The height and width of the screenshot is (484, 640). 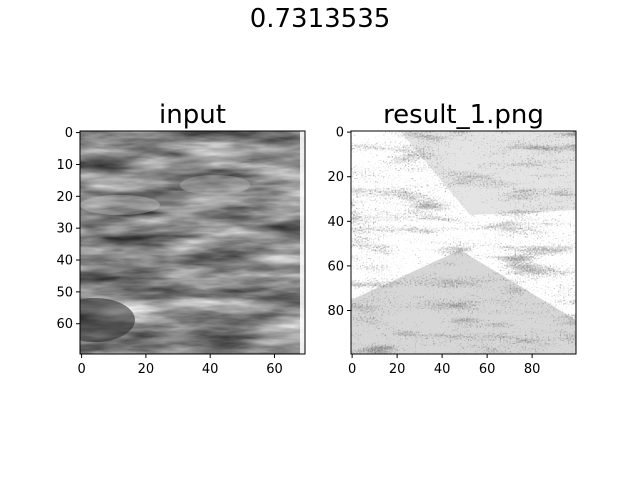 What do you see at coordinates (192, 115) in the screenshot?
I see `input-panel-title: input` at bounding box center [192, 115].